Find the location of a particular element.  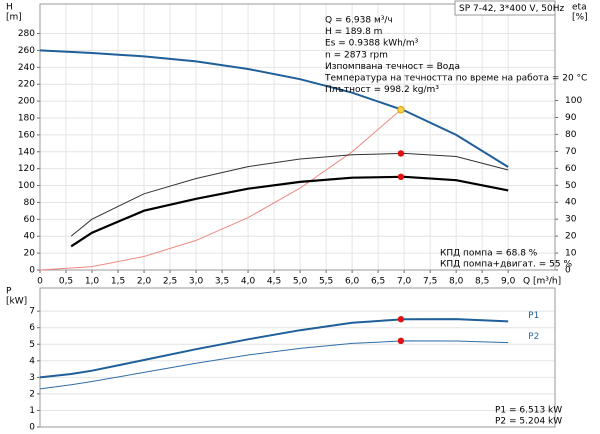

info-line: Q = 6.938 м³/ч is located at coordinates (359, 21).